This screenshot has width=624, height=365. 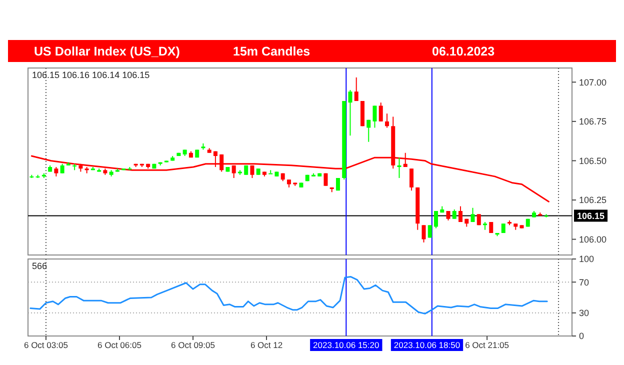 What do you see at coordinates (593, 239) in the screenshot?
I see `y-tick-label: 106.00` at bounding box center [593, 239].